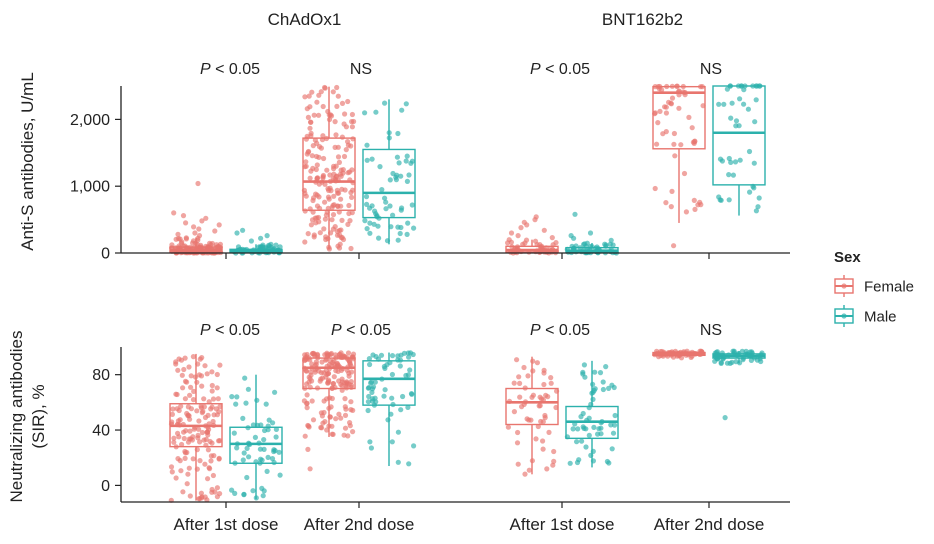  I want to click on significance-value: < 0.05, so click(366, 330).